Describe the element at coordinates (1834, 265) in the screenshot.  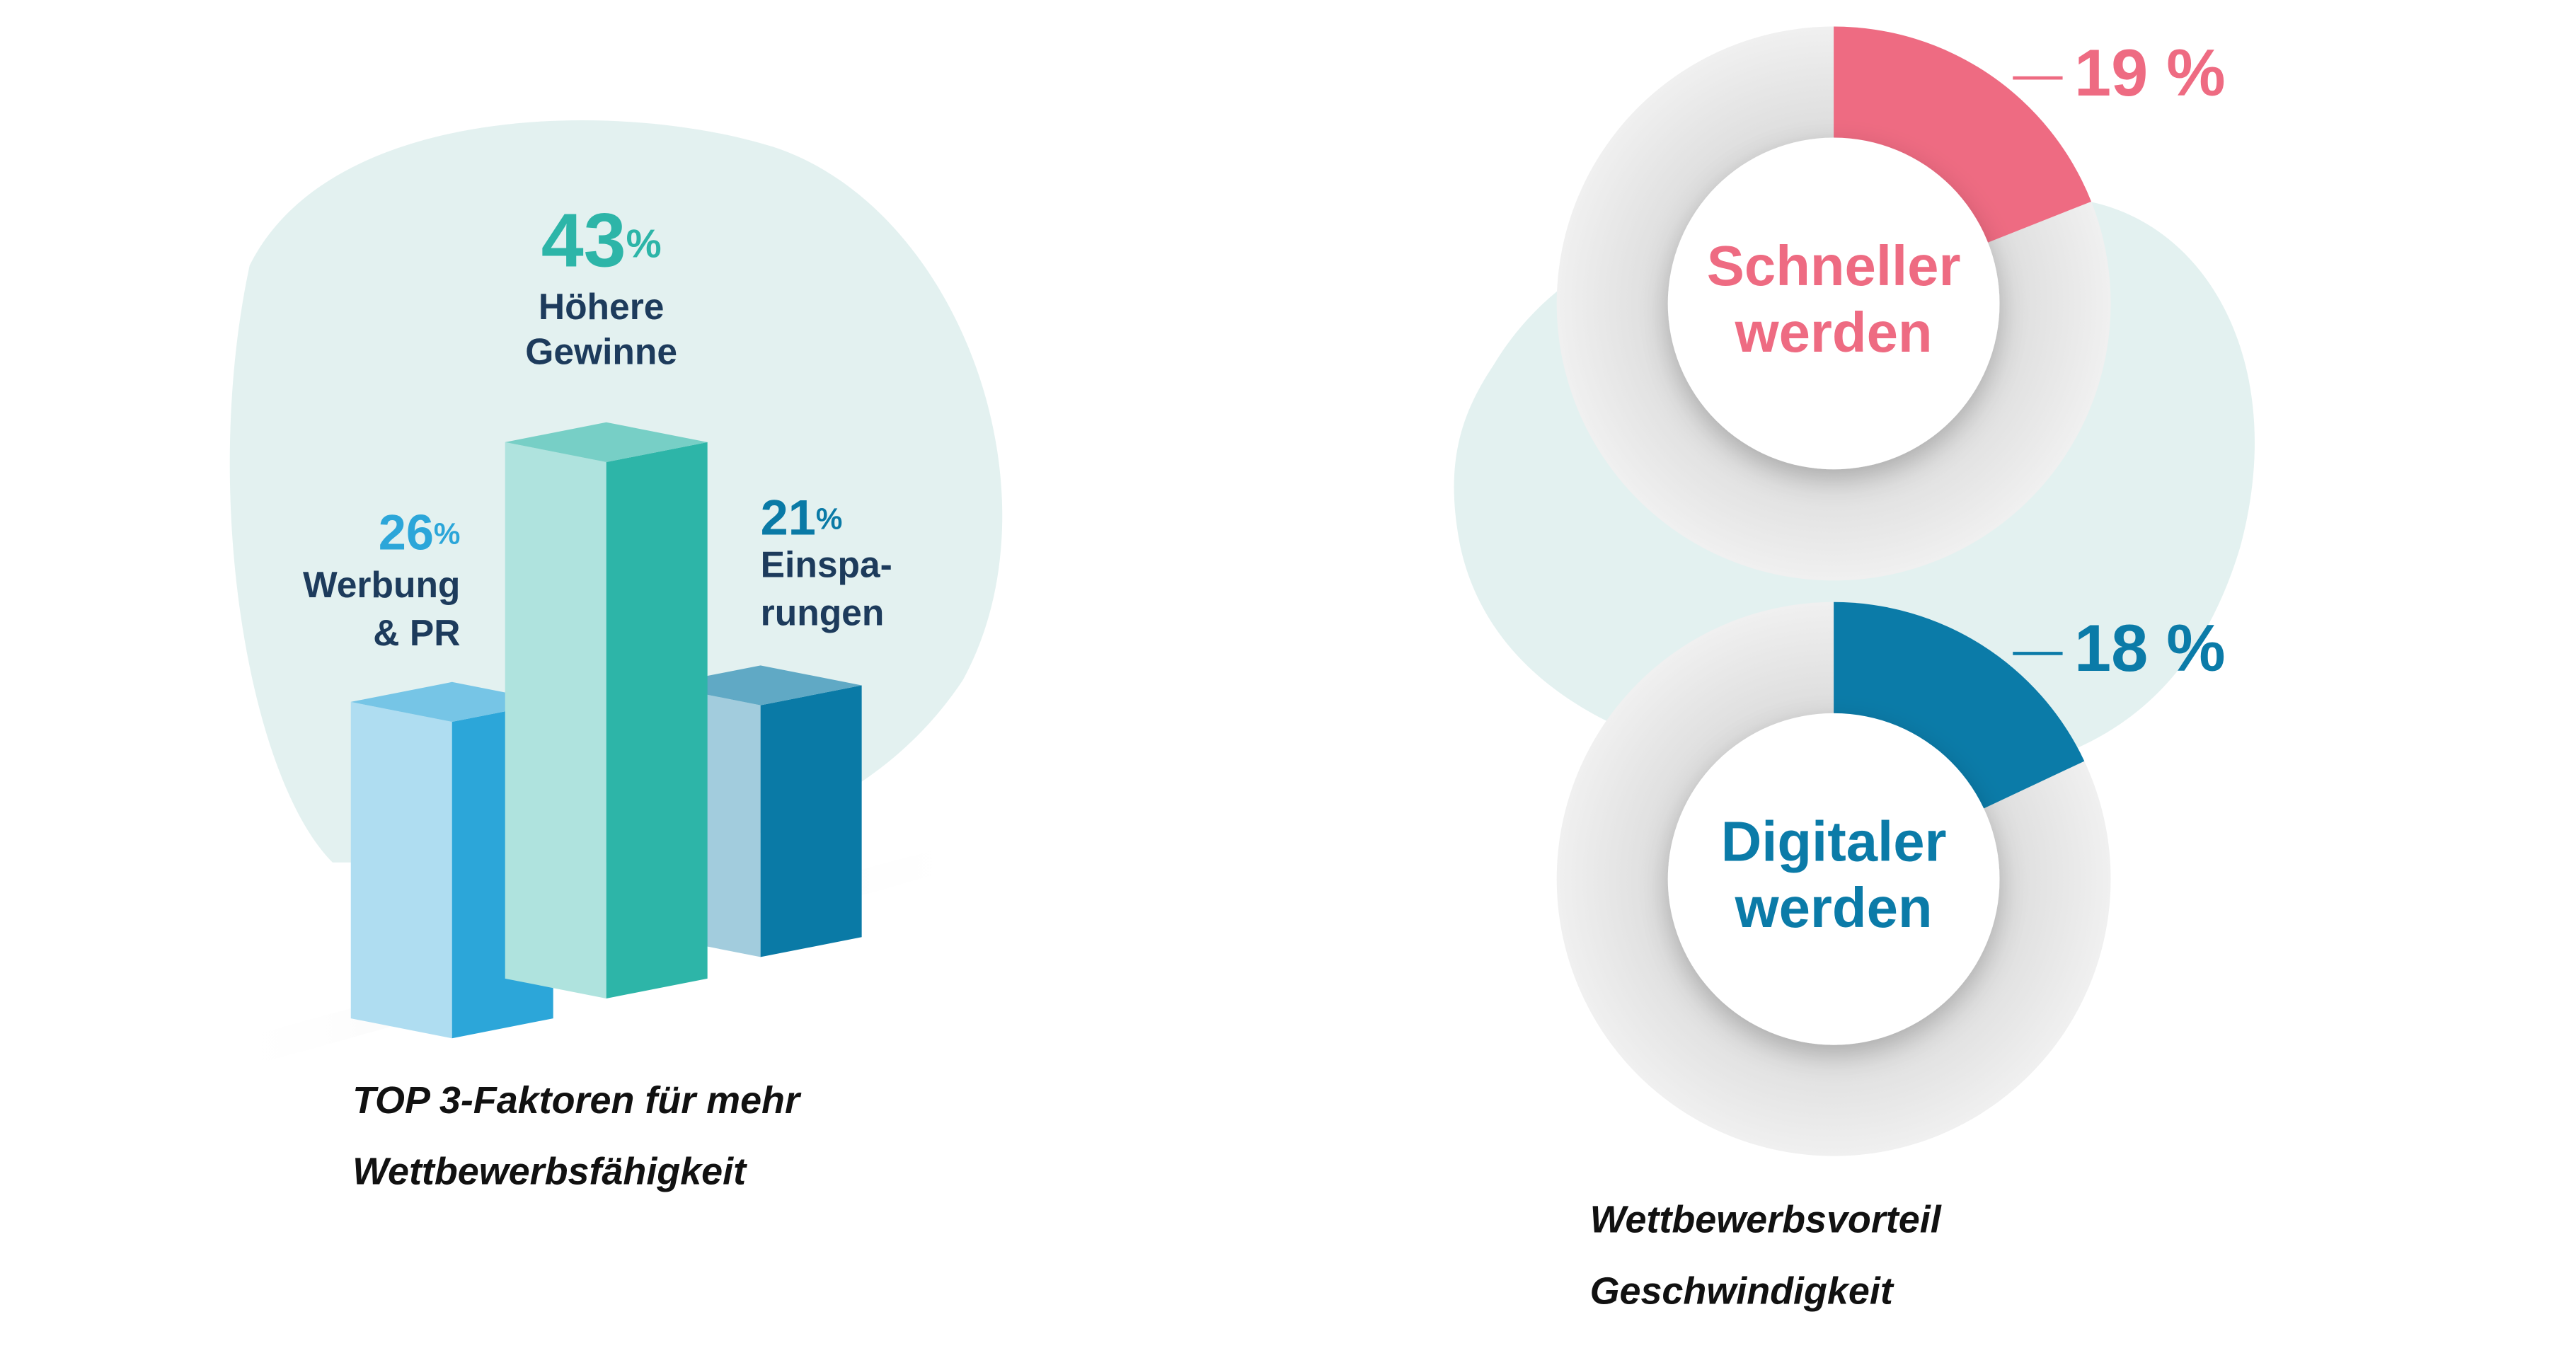
I see `category-label: Schneller` at that location.